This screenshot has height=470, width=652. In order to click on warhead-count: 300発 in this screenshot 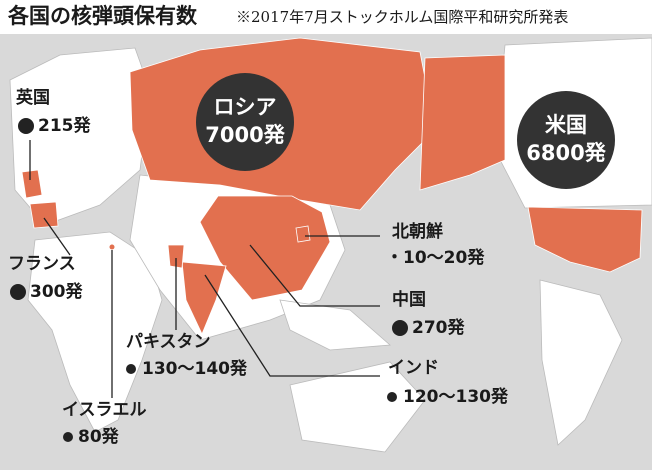, I will do `click(56, 291)`.